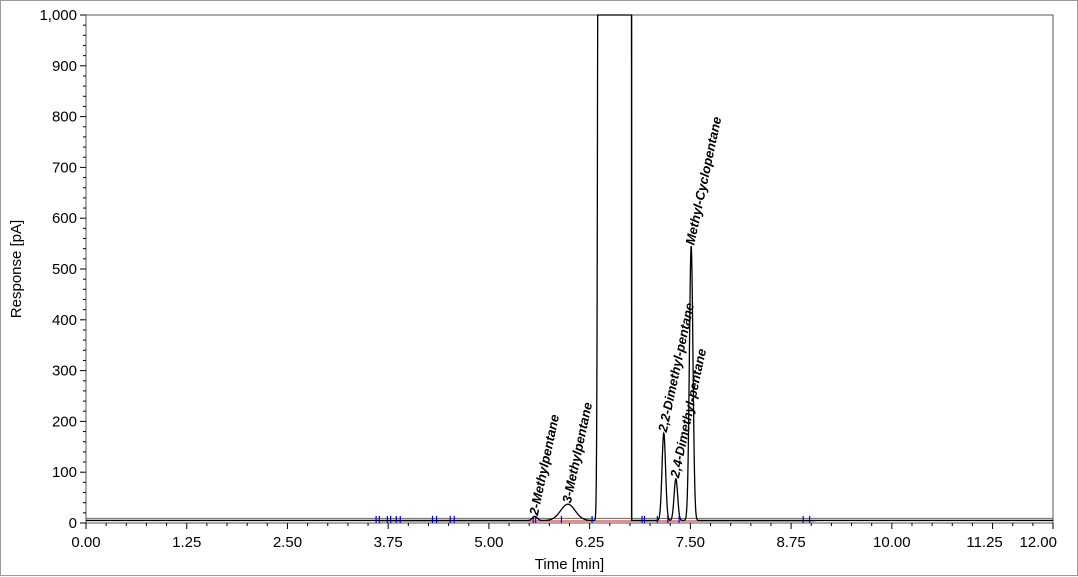  What do you see at coordinates (64, 371) in the screenshot?
I see `y-tick-label: 300` at bounding box center [64, 371].